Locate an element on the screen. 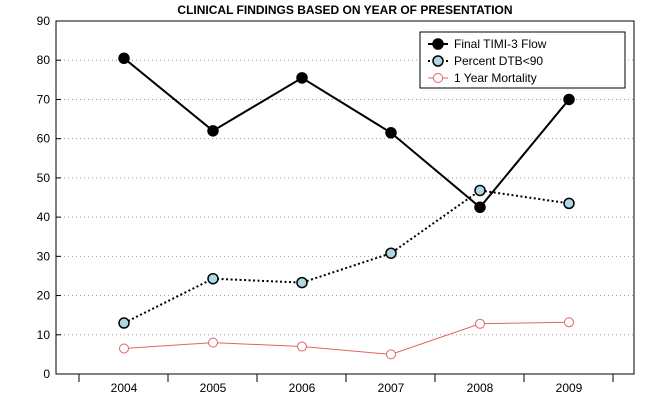  x-axis-ticks: 2004 2005 2006 2007 2008 2009 is located at coordinates (346, 384).